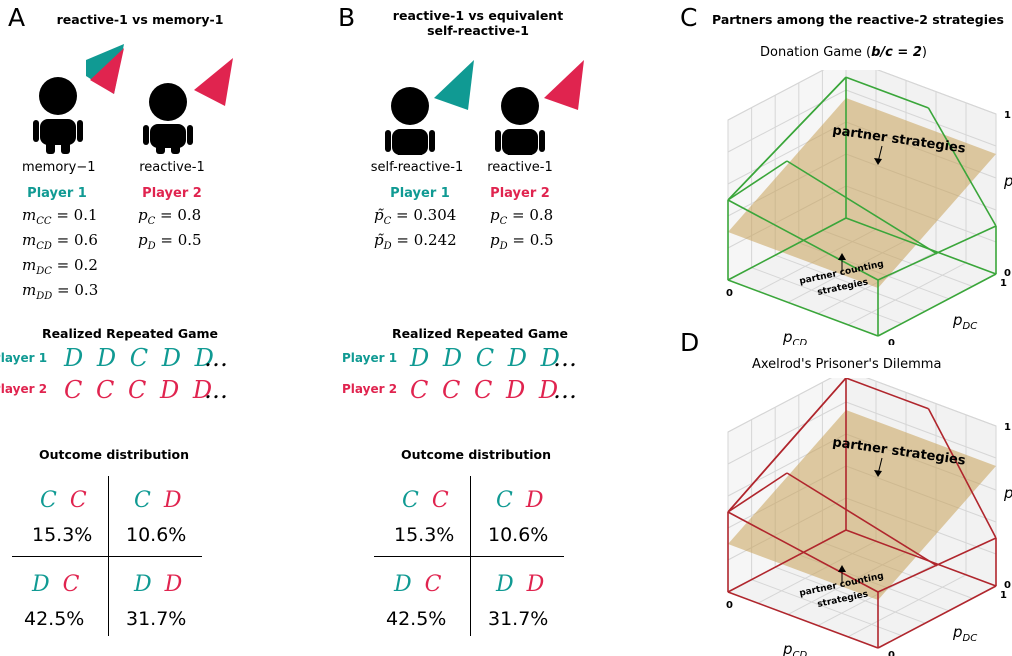 Image resolution: width=1012 pixels, height=656 pixels. Describe the element at coordinates (795, 336) in the screenshot. I see `x-axis-label: pCD` at that location.